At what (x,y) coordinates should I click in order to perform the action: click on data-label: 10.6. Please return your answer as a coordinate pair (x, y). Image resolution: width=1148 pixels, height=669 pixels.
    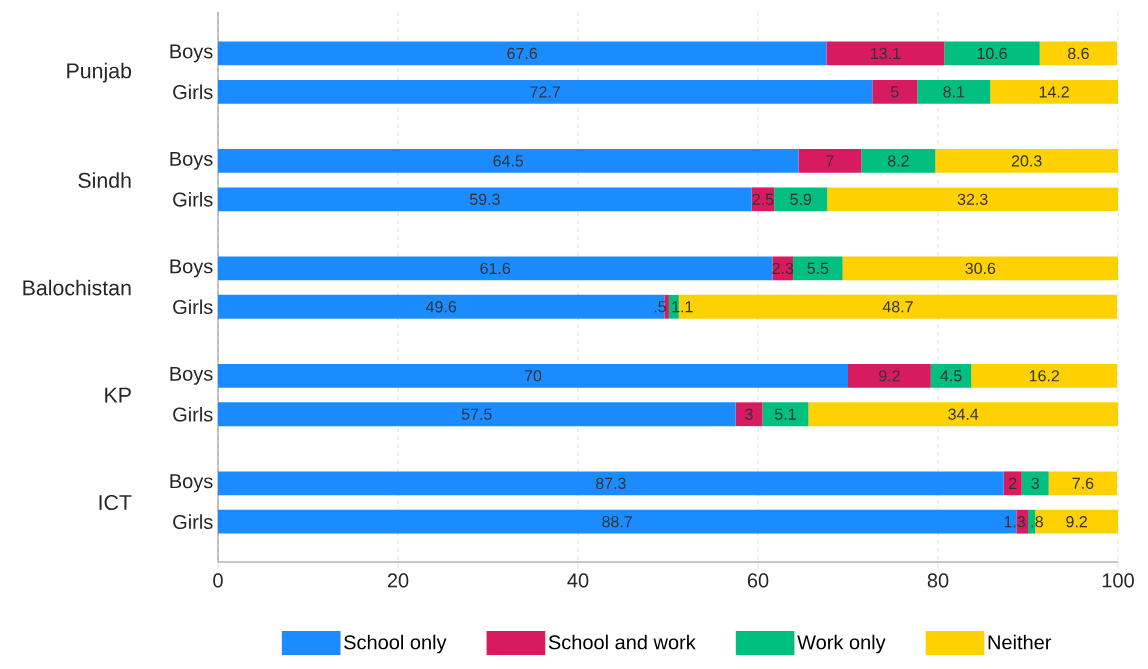
    Looking at the image, I should click on (992, 53).